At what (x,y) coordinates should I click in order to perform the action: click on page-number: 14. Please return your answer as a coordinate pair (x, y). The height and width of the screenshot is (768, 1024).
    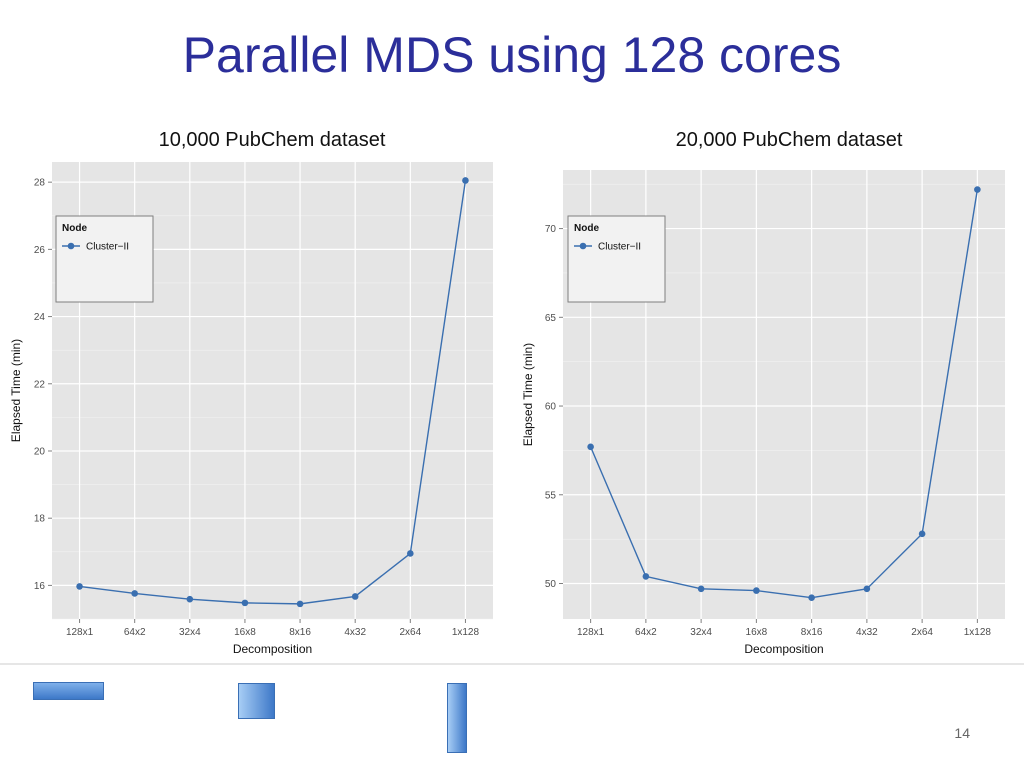
    Looking at the image, I should click on (962, 733).